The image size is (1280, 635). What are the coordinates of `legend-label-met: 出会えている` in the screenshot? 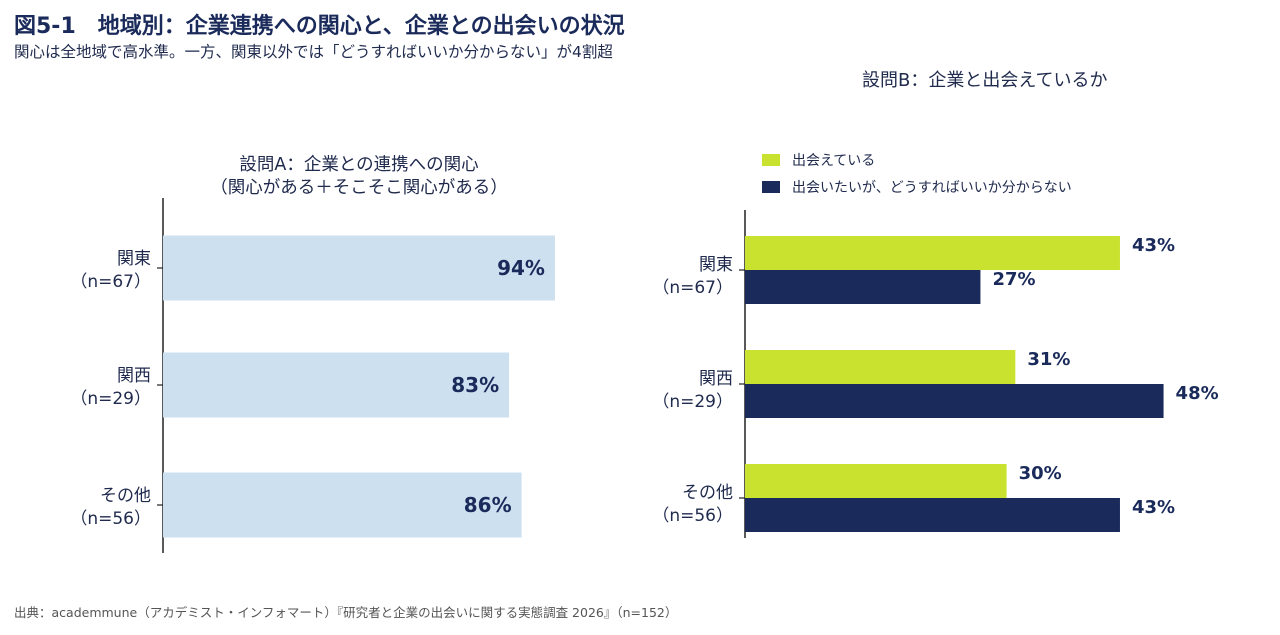 It's located at (834, 161).